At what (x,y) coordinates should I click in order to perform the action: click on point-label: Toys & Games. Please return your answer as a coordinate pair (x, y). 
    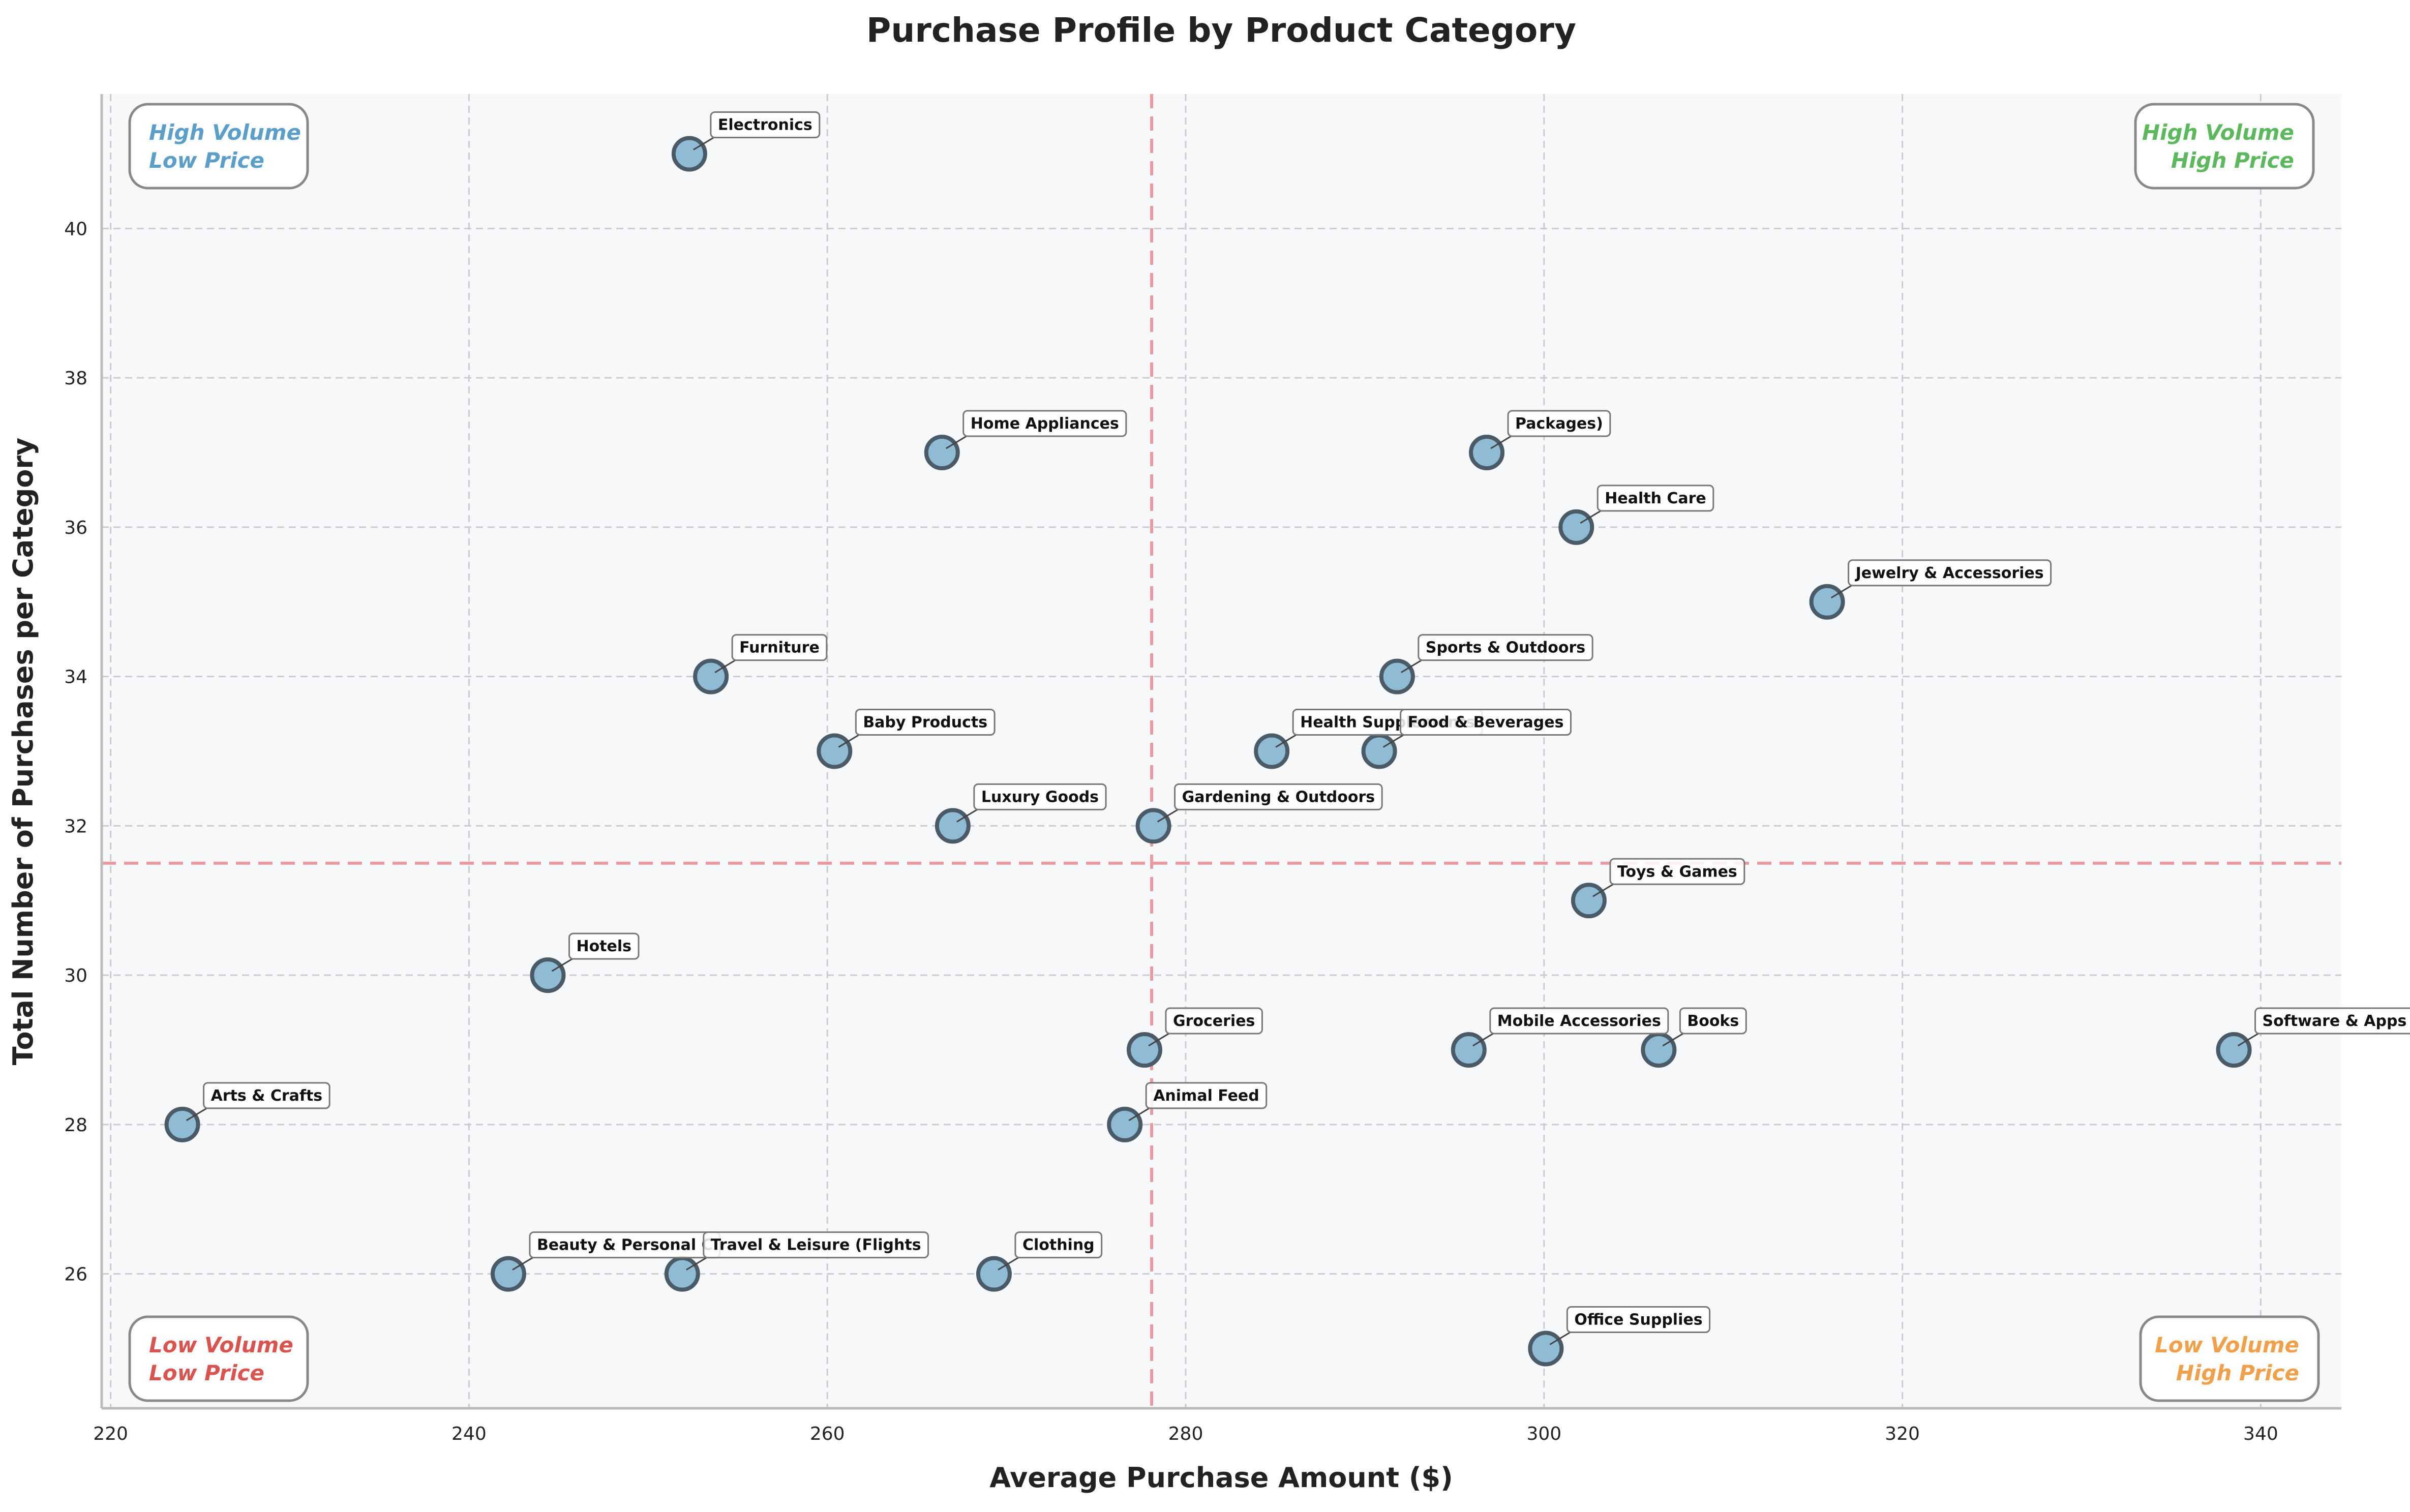
    Looking at the image, I should click on (1677, 872).